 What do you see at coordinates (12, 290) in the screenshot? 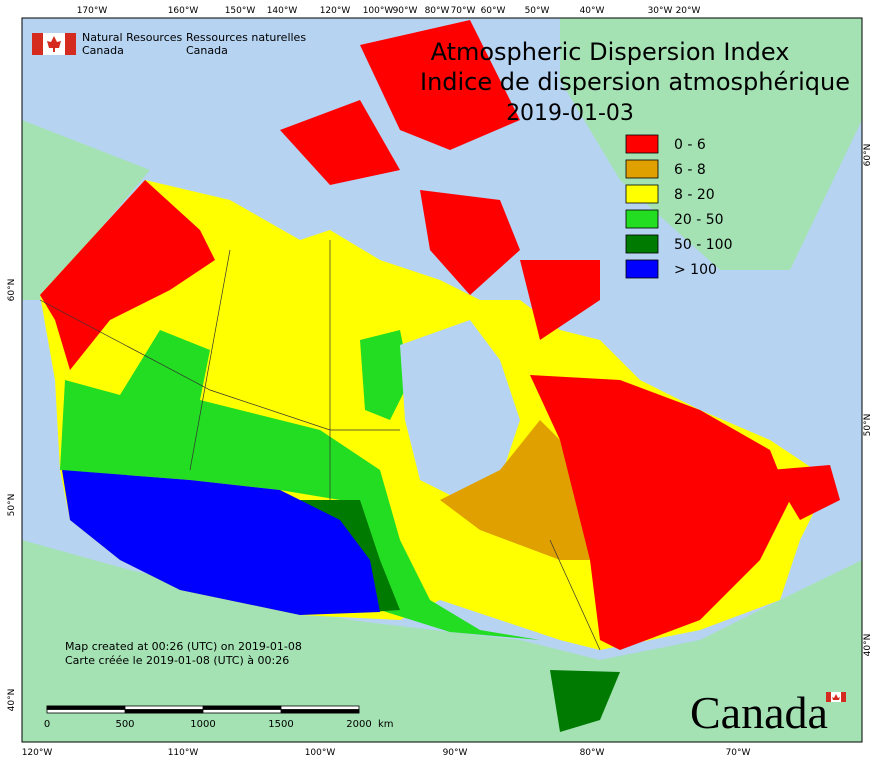
I see `graticule-left: 60°N` at bounding box center [12, 290].